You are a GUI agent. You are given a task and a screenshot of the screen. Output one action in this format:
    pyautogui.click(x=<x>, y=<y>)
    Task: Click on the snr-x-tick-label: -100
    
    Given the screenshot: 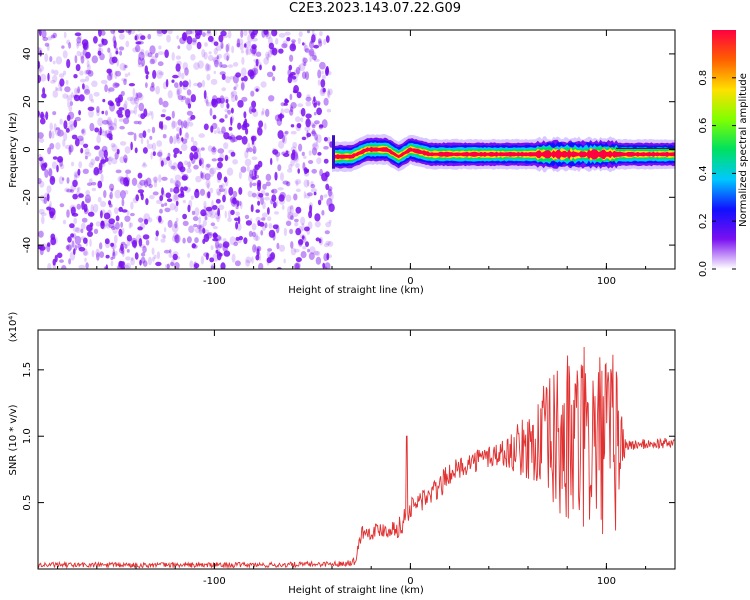 What is the action you would take?
    pyautogui.click(x=214, y=581)
    